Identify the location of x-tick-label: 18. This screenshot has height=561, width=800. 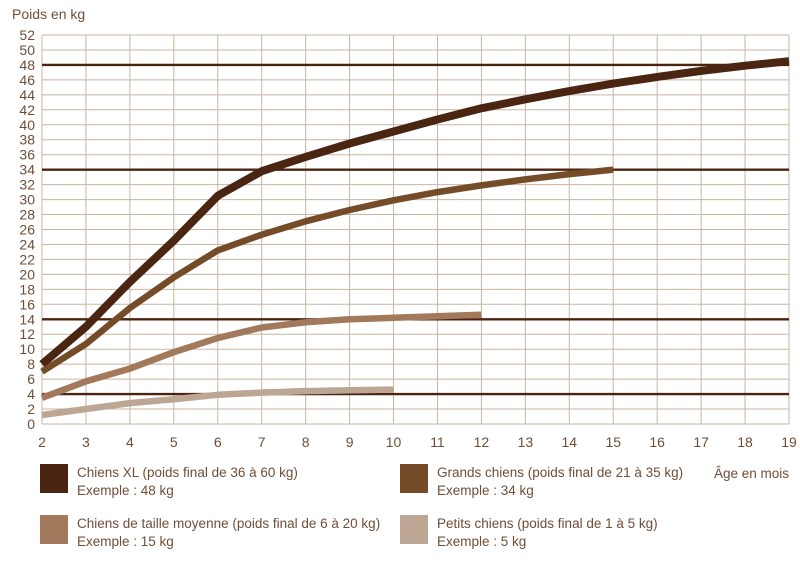
(745, 442).